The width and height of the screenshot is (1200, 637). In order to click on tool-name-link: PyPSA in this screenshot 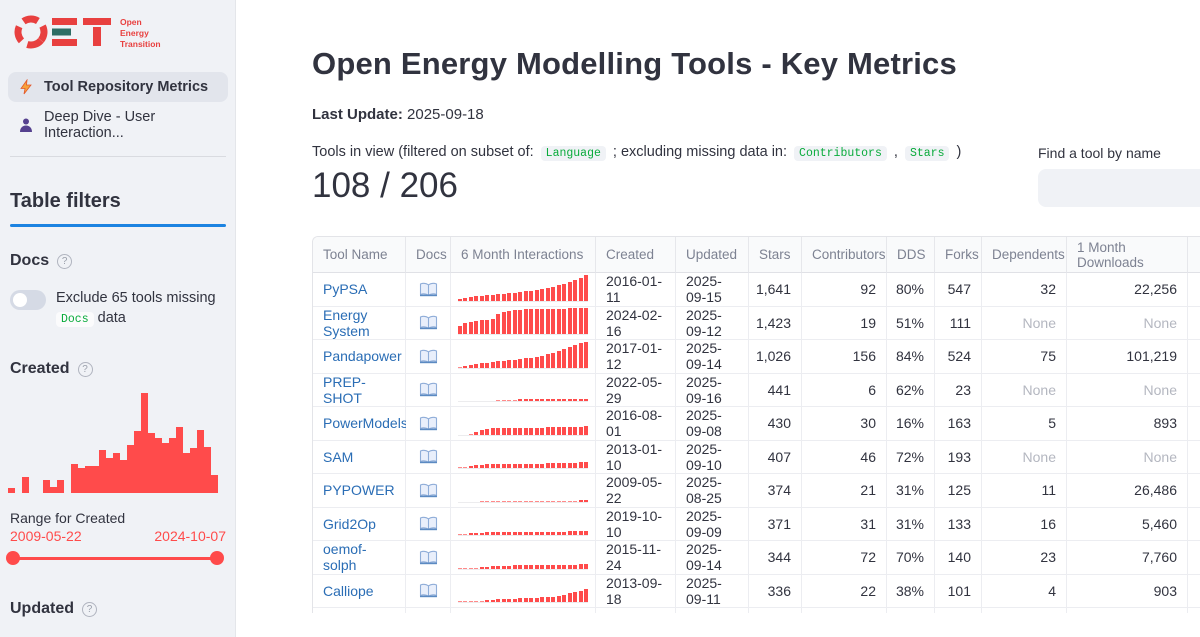, I will do `click(359, 290)`.